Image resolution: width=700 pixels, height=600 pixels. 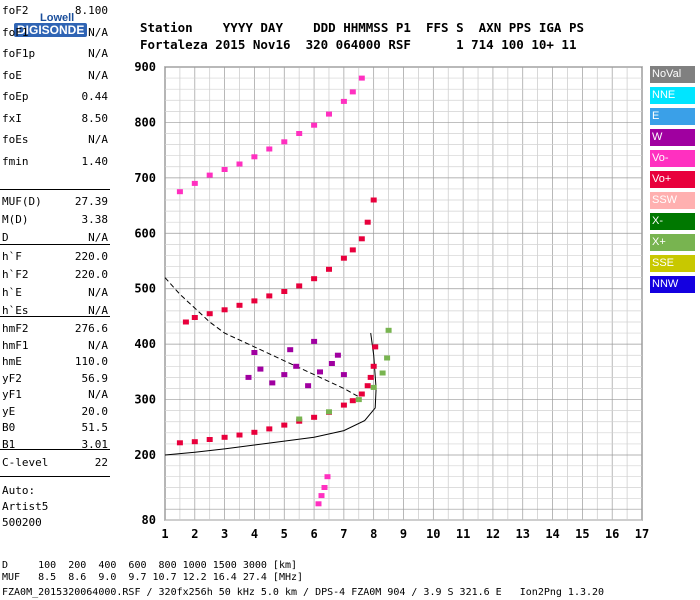 What do you see at coordinates (145, 344) in the screenshot?
I see `y-tick-label: 400` at bounding box center [145, 344].